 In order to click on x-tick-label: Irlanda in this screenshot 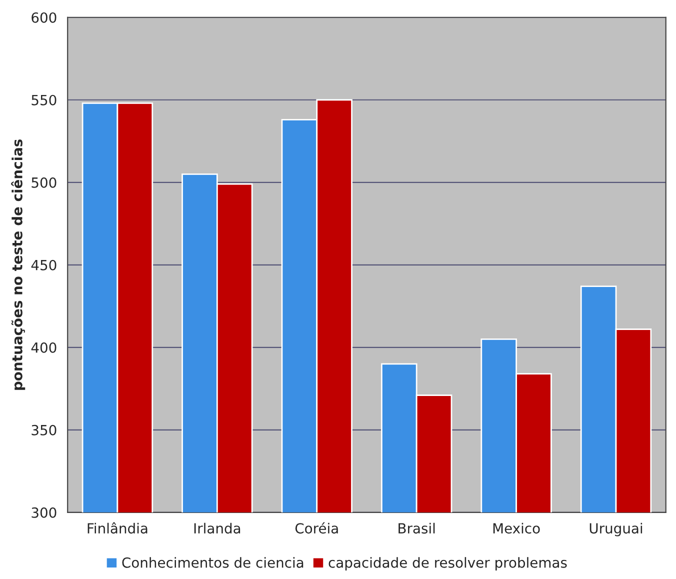, I will do `click(217, 528)`.